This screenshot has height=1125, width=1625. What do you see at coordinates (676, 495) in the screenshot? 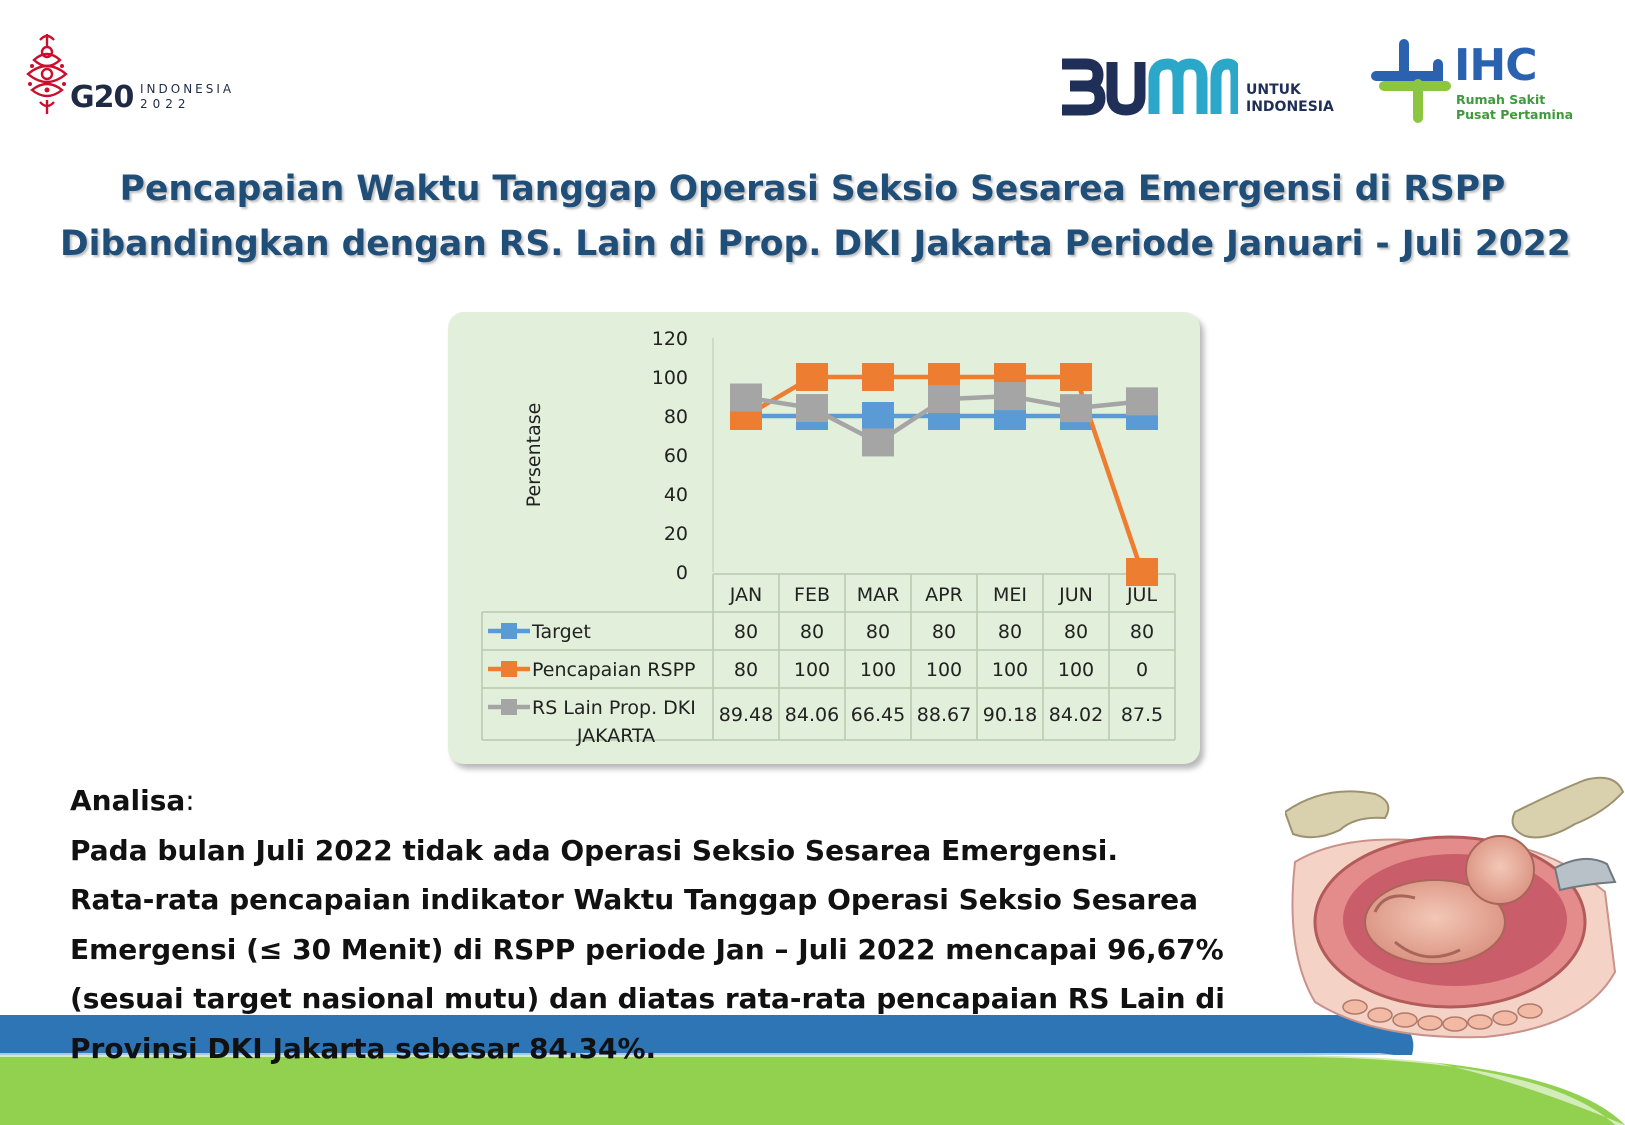
I see `y-tick-label: 40` at bounding box center [676, 495].